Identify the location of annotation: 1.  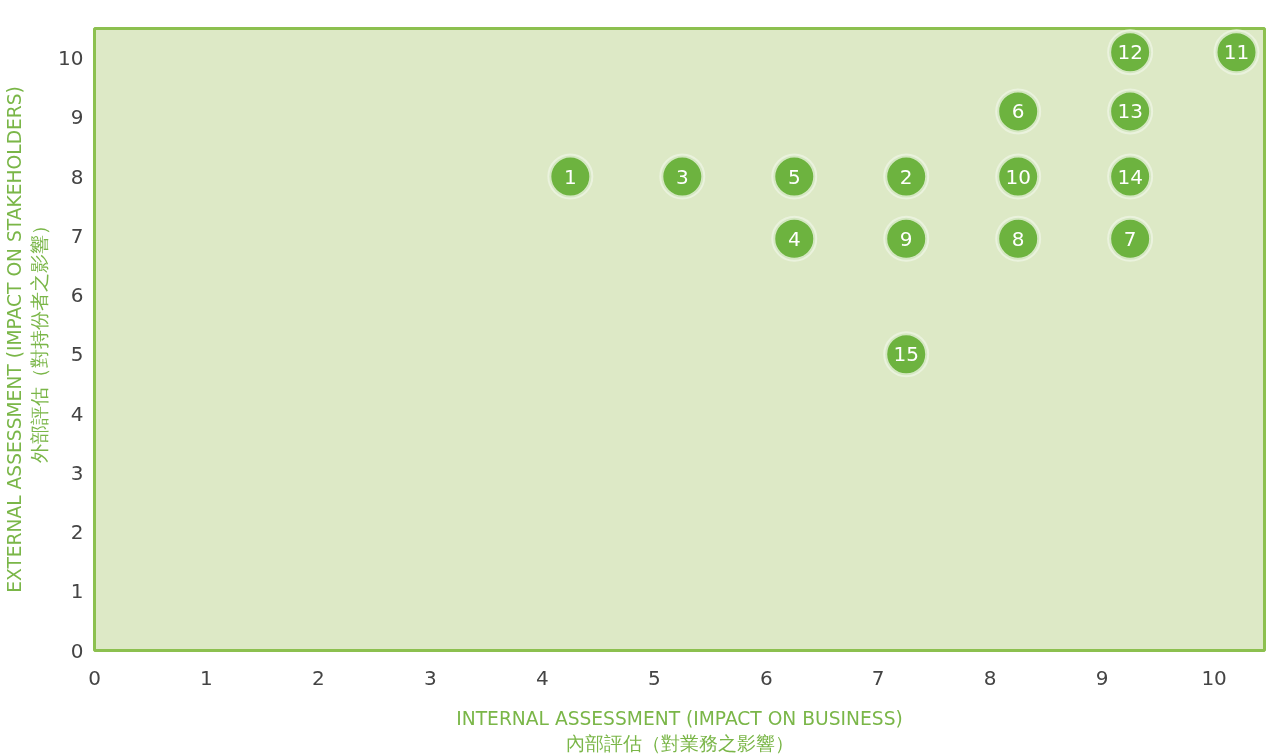
(570, 176).